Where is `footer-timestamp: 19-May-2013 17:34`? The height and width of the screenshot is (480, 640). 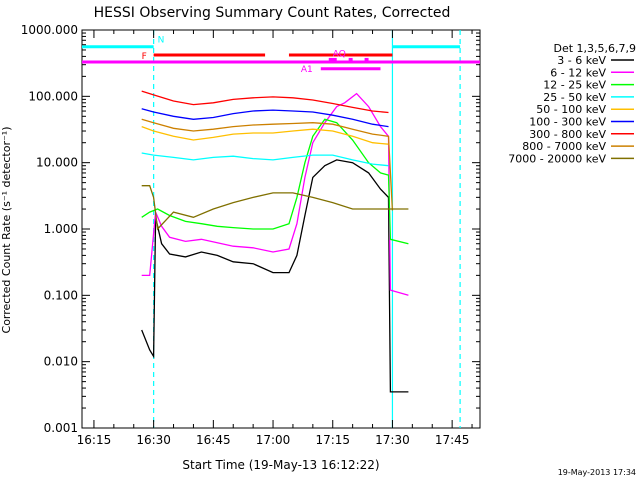
footer-timestamp: 19-May-2013 17:34 is located at coordinates (597, 472).